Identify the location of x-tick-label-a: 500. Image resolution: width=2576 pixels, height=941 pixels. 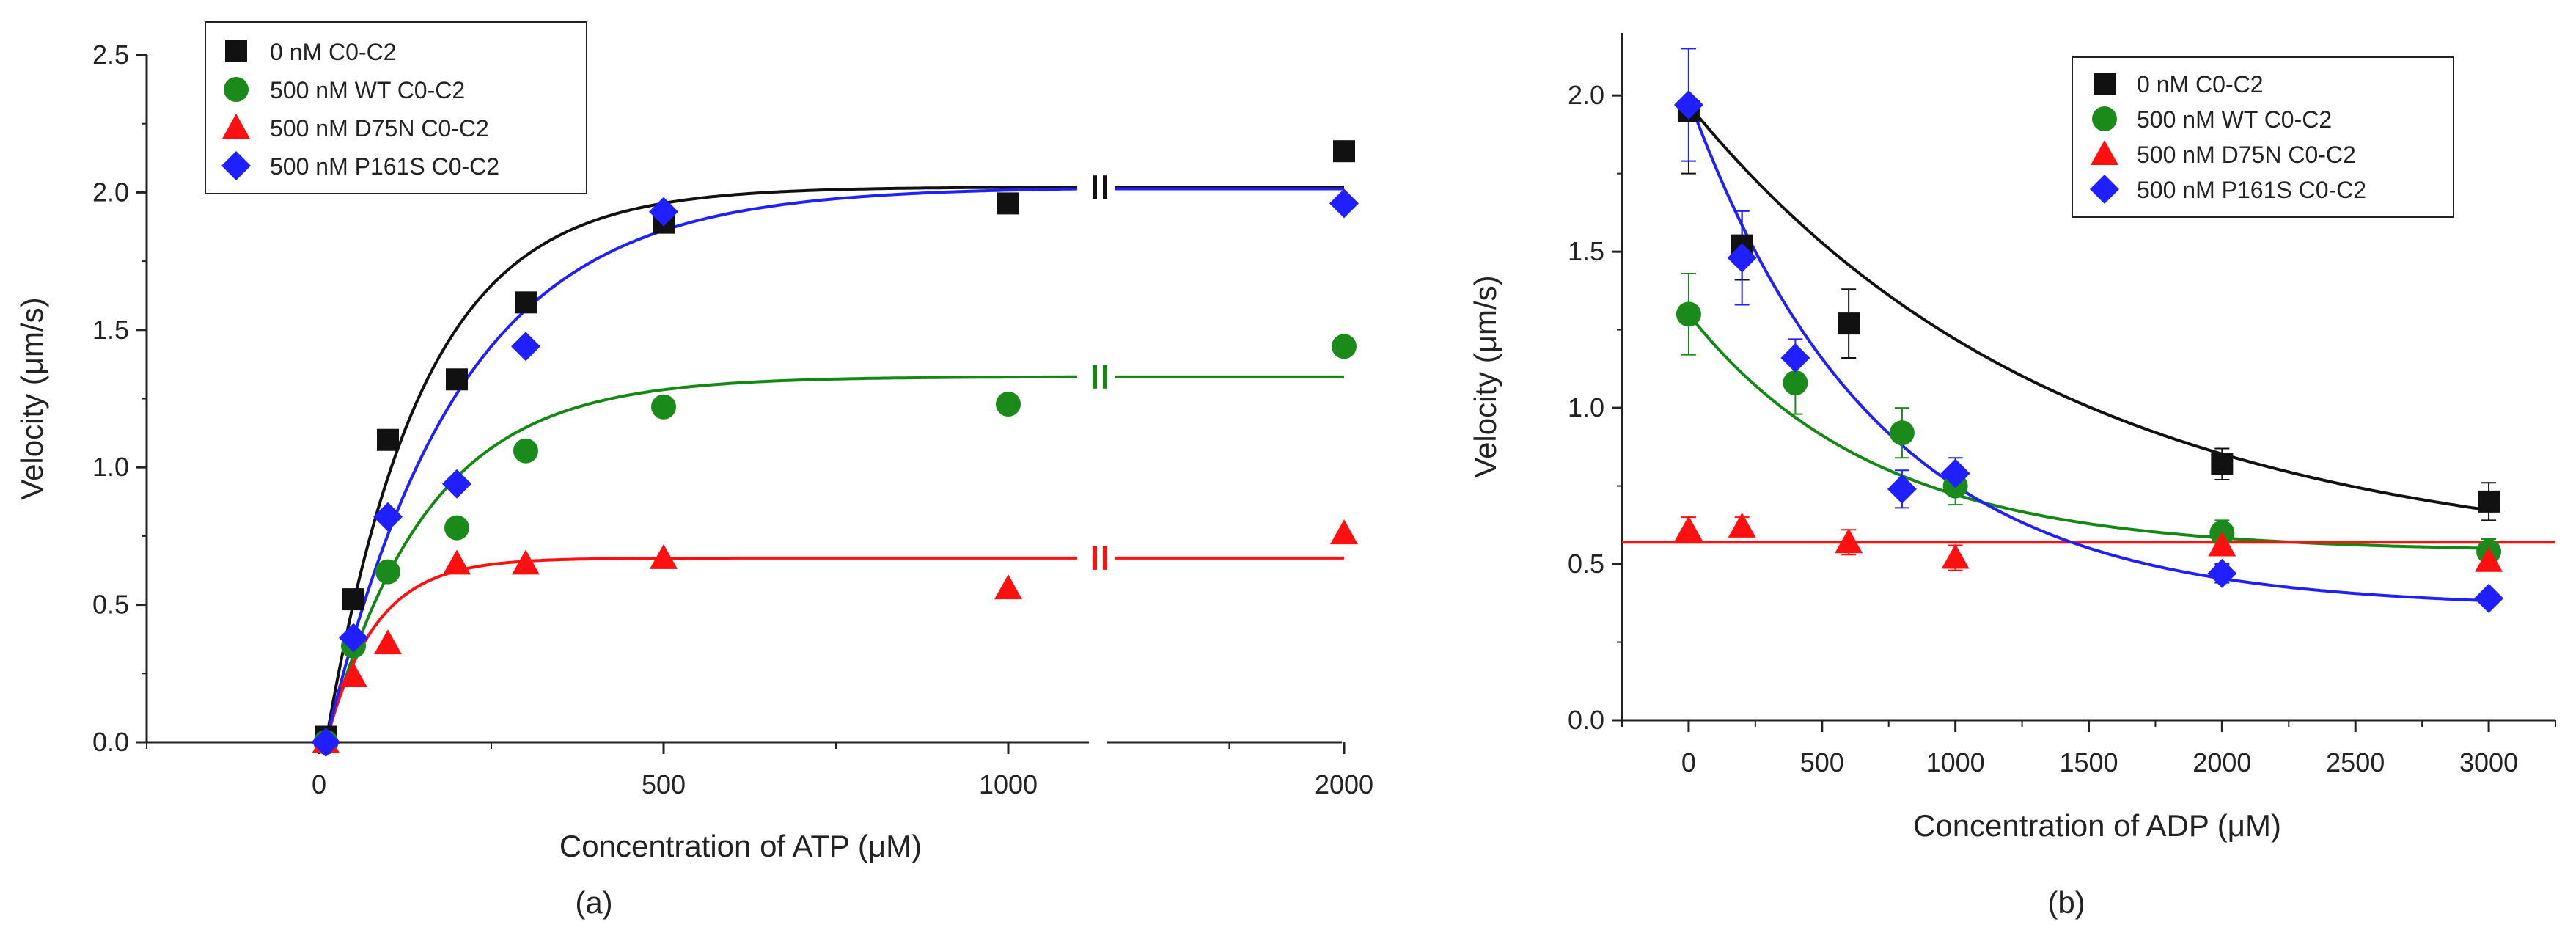
(664, 784).